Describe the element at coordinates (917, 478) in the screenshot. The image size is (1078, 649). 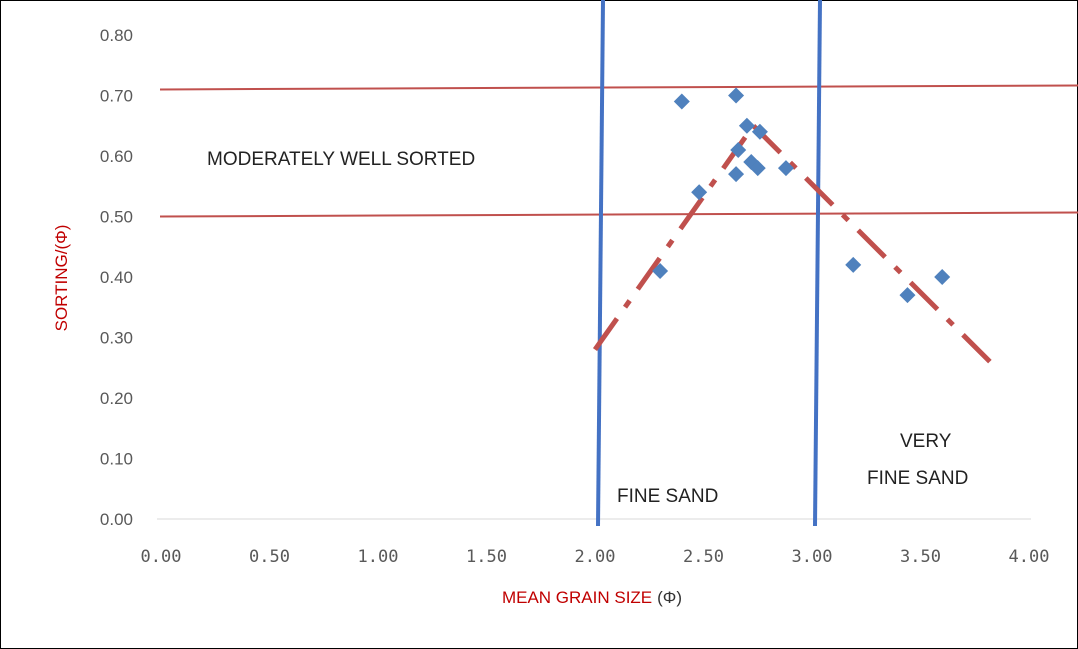
I see `annotation-very-fine-sand-line2: FINE SAND` at that location.